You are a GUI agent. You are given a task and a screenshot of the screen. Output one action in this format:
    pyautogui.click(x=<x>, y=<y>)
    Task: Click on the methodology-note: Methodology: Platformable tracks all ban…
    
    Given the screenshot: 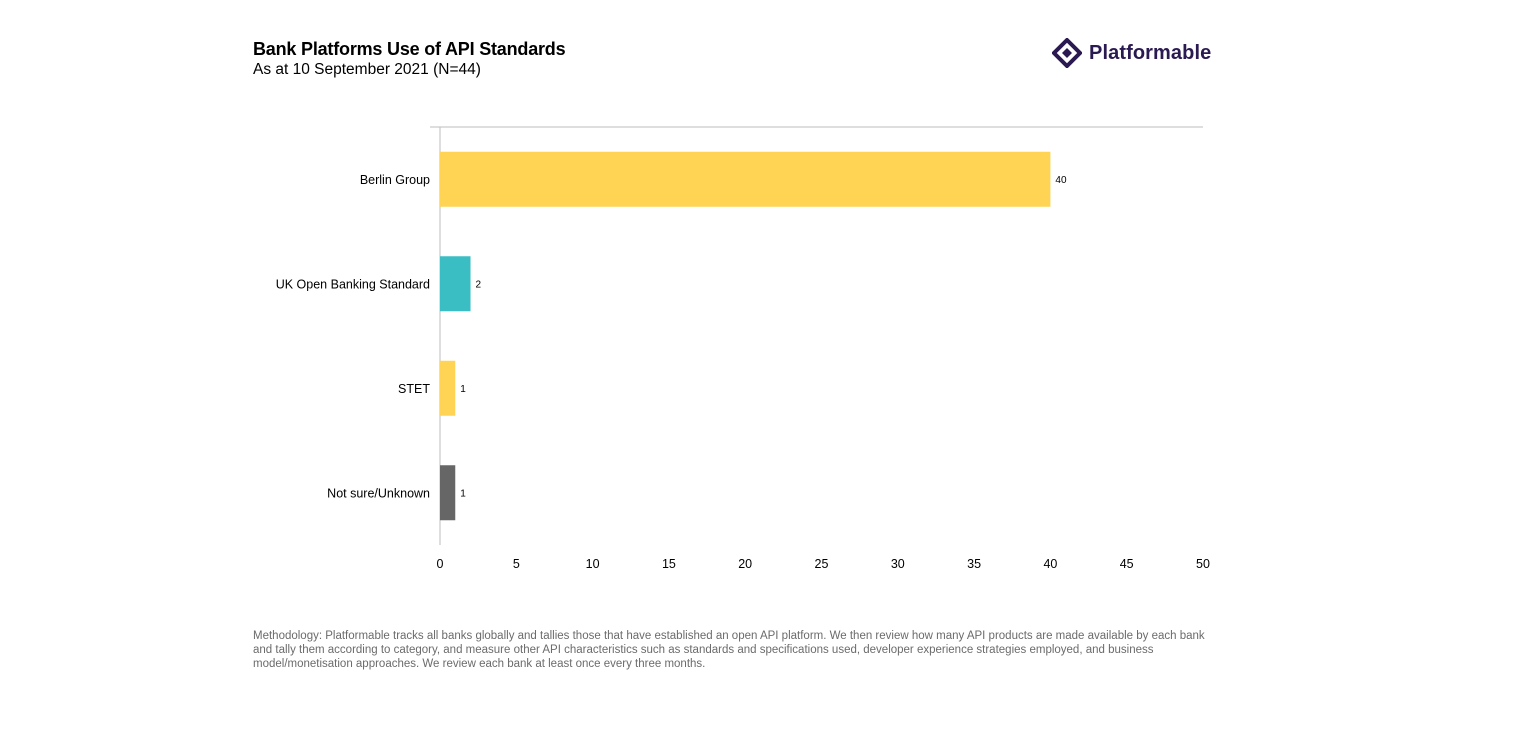 What is the action you would take?
    pyautogui.click(x=729, y=650)
    